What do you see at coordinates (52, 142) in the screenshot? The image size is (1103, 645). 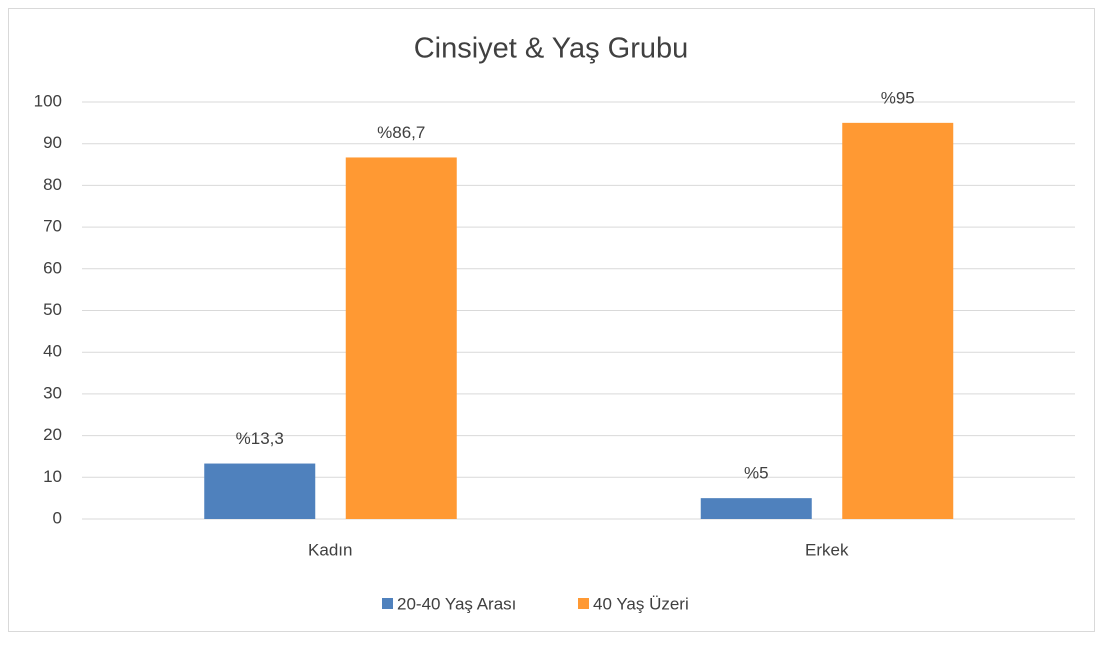 I see `y-tick-label: 90` at bounding box center [52, 142].